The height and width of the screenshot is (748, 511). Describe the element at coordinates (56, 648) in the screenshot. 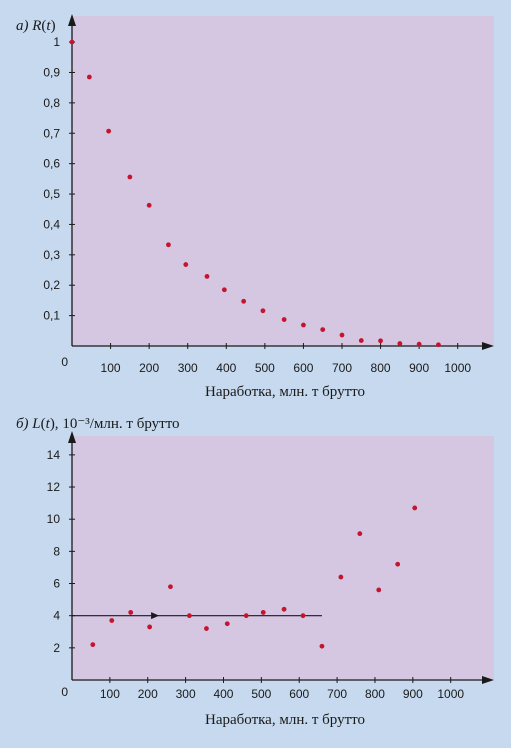

I see `y-tick-label: 2` at that location.